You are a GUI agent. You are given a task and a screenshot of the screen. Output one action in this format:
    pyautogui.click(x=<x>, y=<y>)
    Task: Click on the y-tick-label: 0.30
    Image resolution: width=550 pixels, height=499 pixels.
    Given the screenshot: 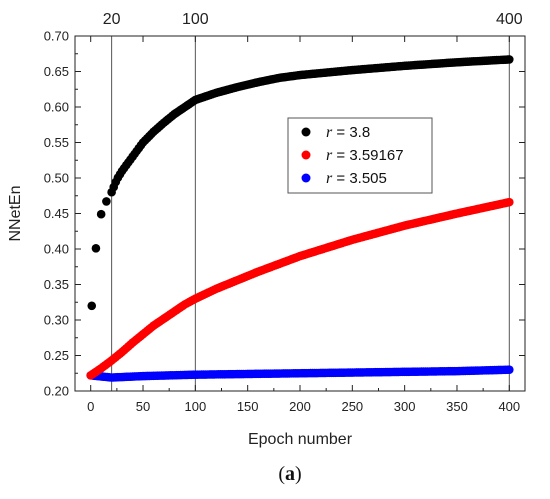 What is the action you would take?
    pyautogui.click(x=56, y=320)
    